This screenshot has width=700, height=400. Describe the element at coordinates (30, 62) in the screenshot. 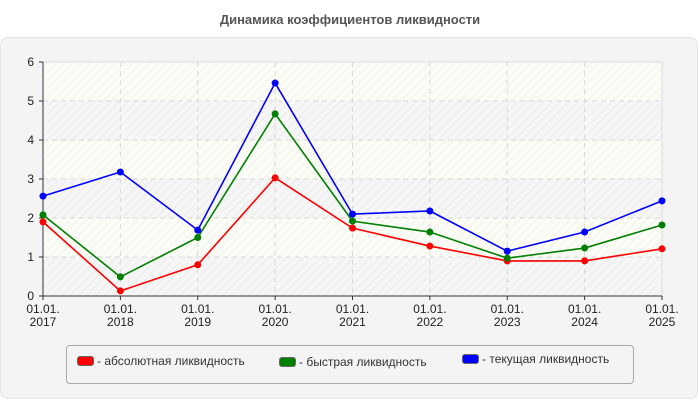

I see `y-tick-label: 6` at that location.